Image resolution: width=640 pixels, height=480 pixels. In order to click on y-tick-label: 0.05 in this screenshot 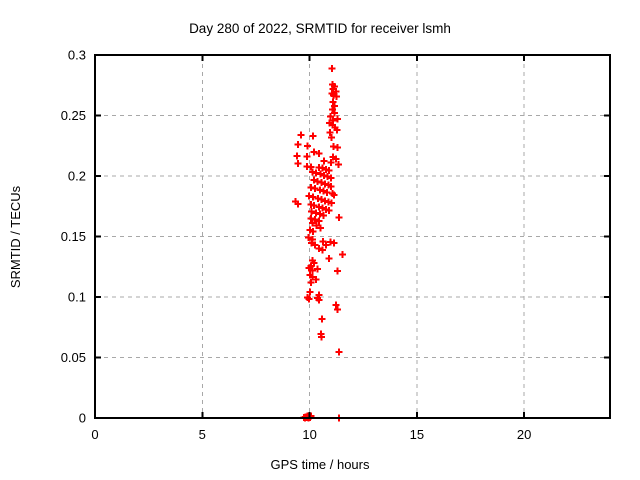, I will do `click(73, 357)`.